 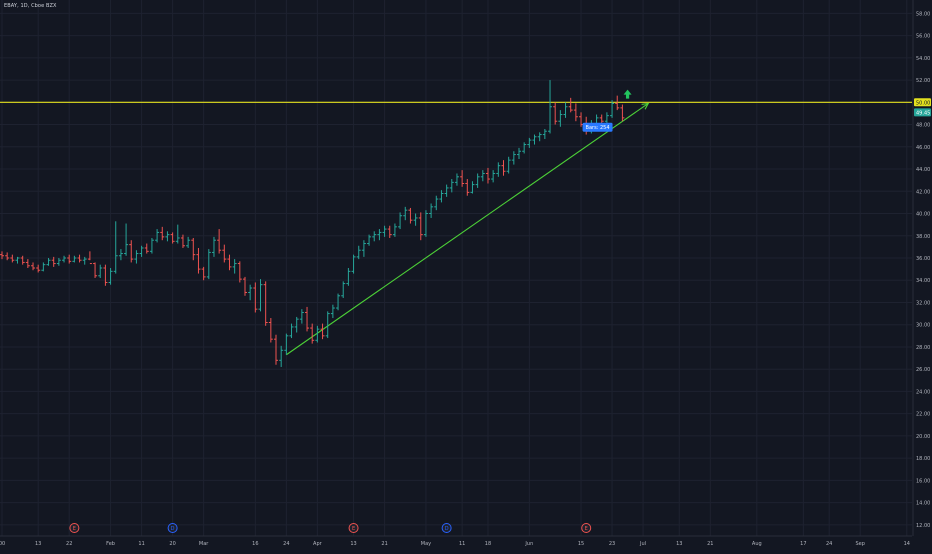 I want to click on y-tick-label: 24.00, so click(x=923, y=392).